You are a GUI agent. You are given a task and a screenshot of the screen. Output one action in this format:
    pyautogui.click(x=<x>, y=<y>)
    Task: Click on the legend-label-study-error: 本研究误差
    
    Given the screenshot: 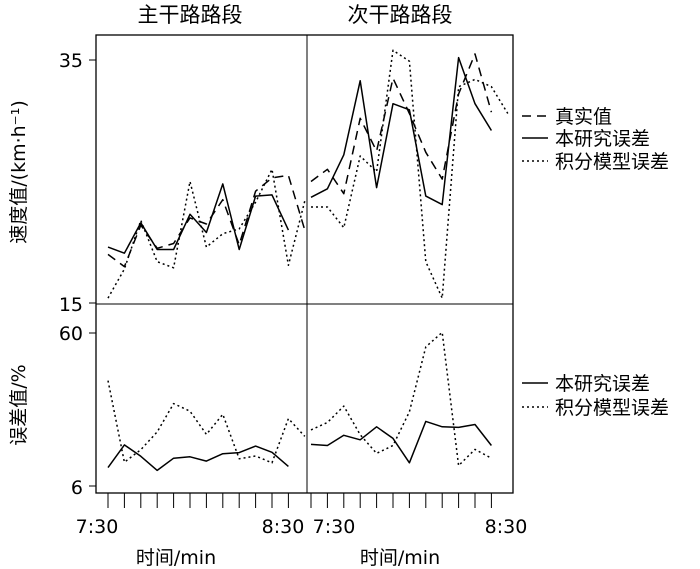 What is the action you would take?
    pyautogui.click(x=602, y=139)
    